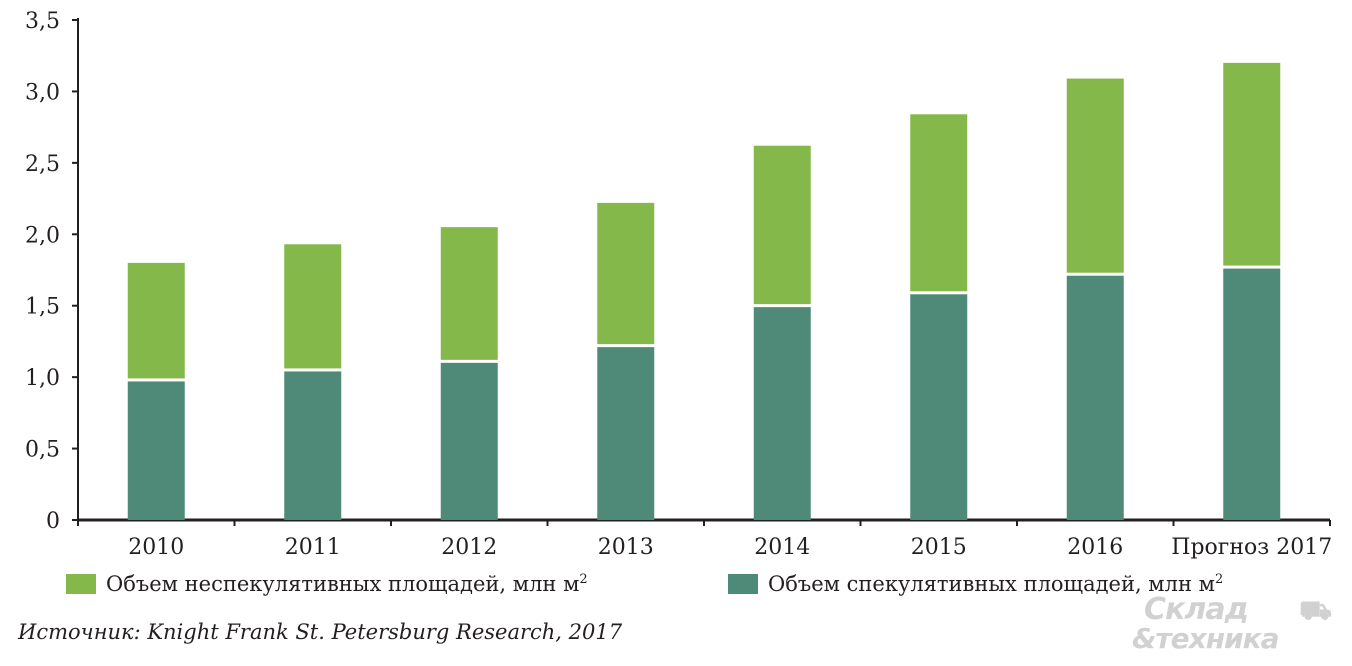 The image size is (1352, 666). Describe the element at coordinates (347, 584) in the screenshot. I see `legend-label-nonspeculative: Объем неспекулятивных площадей, млн м2` at that location.